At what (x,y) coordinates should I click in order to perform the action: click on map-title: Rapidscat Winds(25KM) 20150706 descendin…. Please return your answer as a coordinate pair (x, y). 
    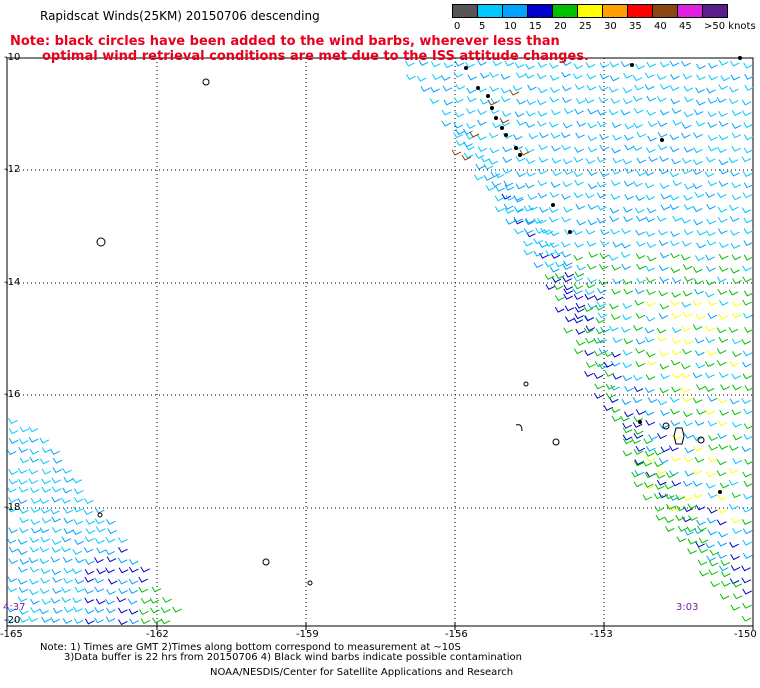
    Looking at the image, I should click on (180, 16).